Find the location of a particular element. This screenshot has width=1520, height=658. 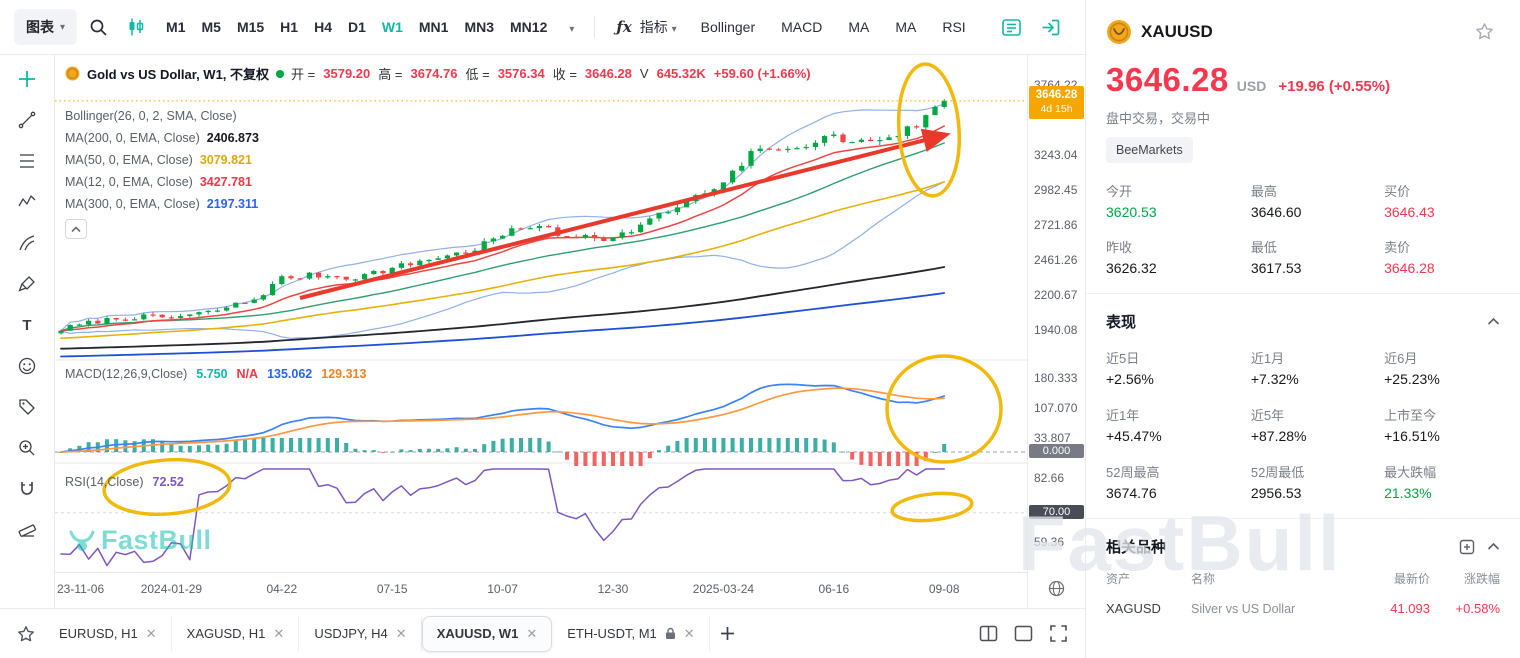

add-chart-button is located at coordinates (727, 633).